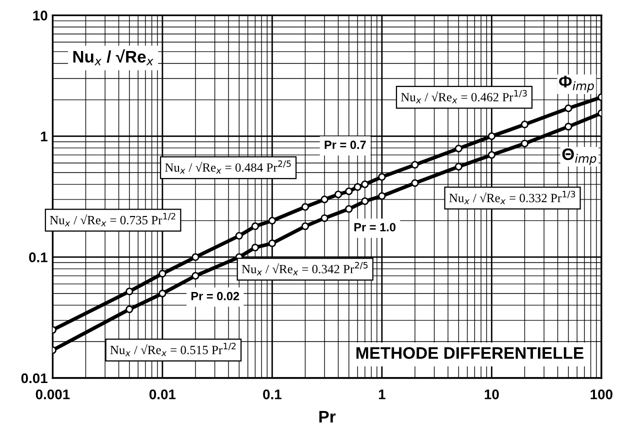  What do you see at coordinates (40, 15) in the screenshot?
I see `y-tick-label: 10` at bounding box center [40, 15].